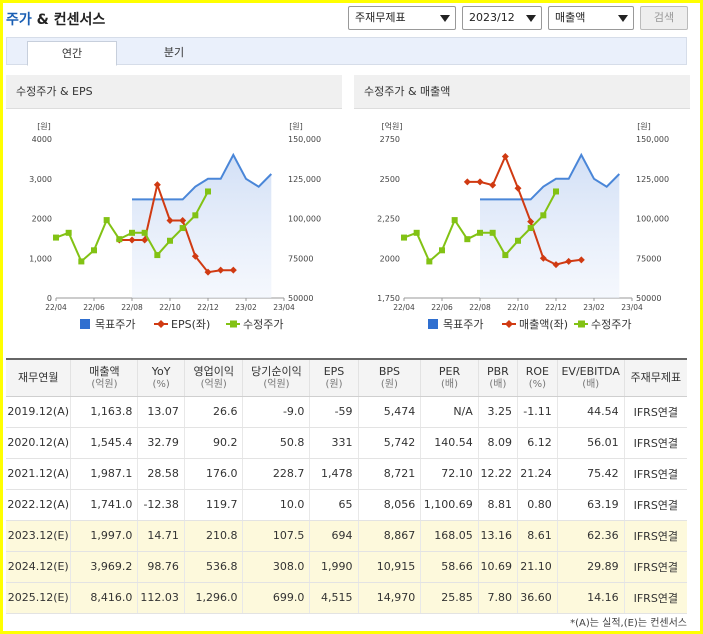 The height and width of the screenshot is (634, 703). I want to click on column-header-unit: (억원), so click(213, 384).